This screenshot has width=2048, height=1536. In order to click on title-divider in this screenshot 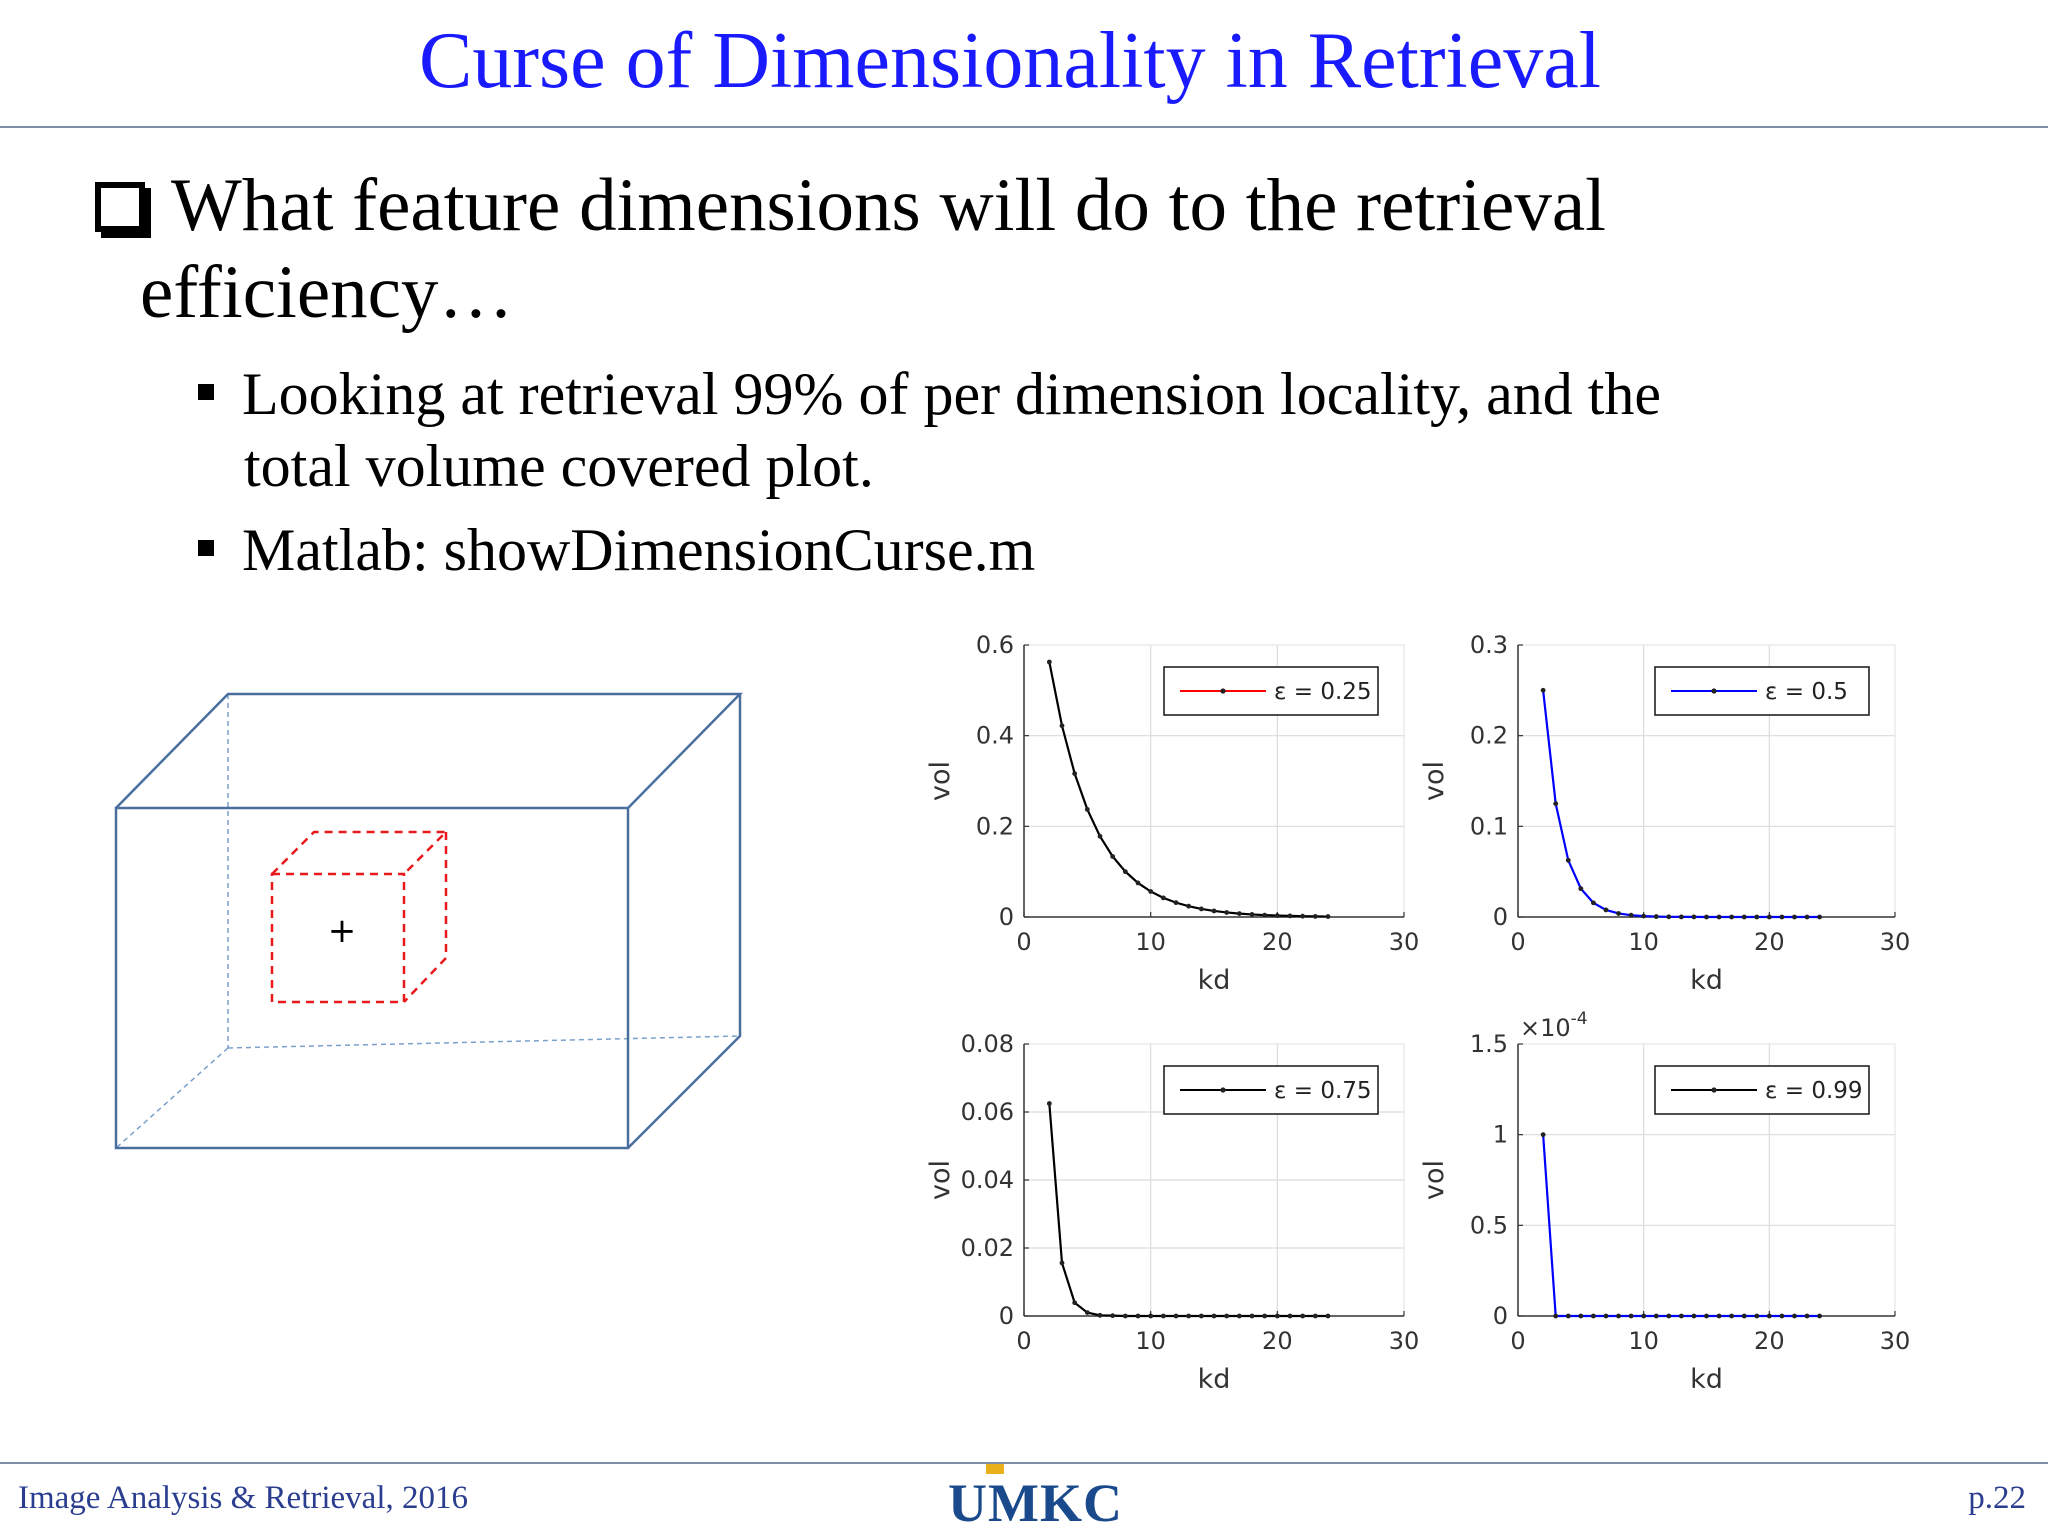, I will do `click(1024, 127)`.